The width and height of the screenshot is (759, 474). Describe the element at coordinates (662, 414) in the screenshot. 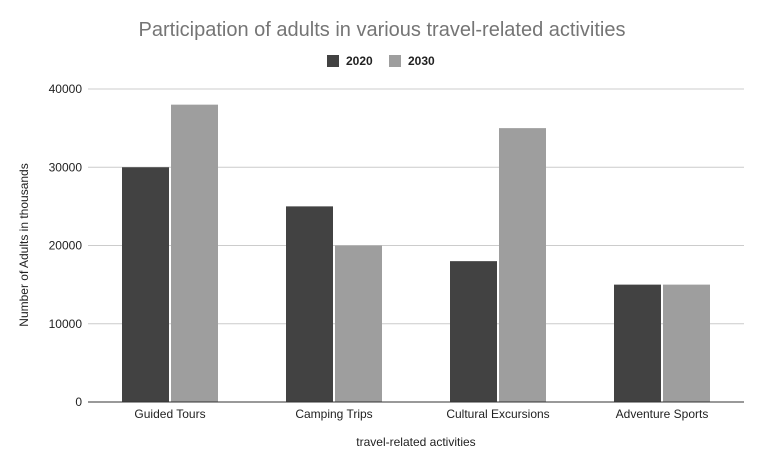

I see `x-tick-label: Adventure Sports` at that location.